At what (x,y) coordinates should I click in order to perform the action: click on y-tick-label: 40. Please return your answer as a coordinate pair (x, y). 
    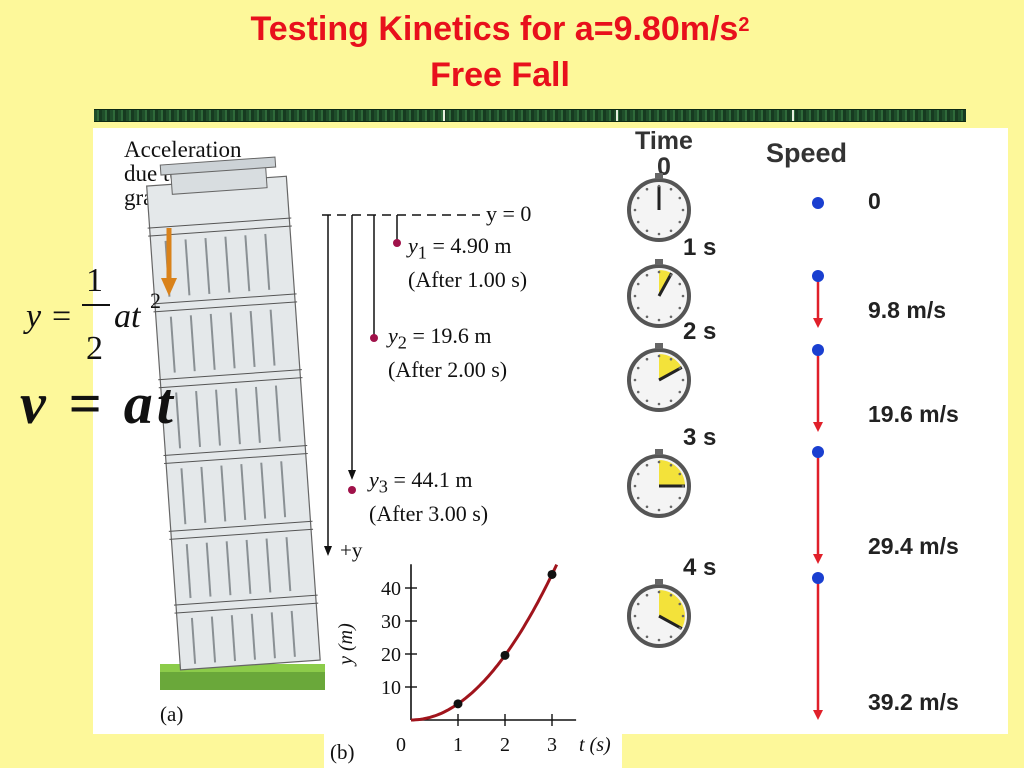
    Looking at the image, I should click on (391, 589).